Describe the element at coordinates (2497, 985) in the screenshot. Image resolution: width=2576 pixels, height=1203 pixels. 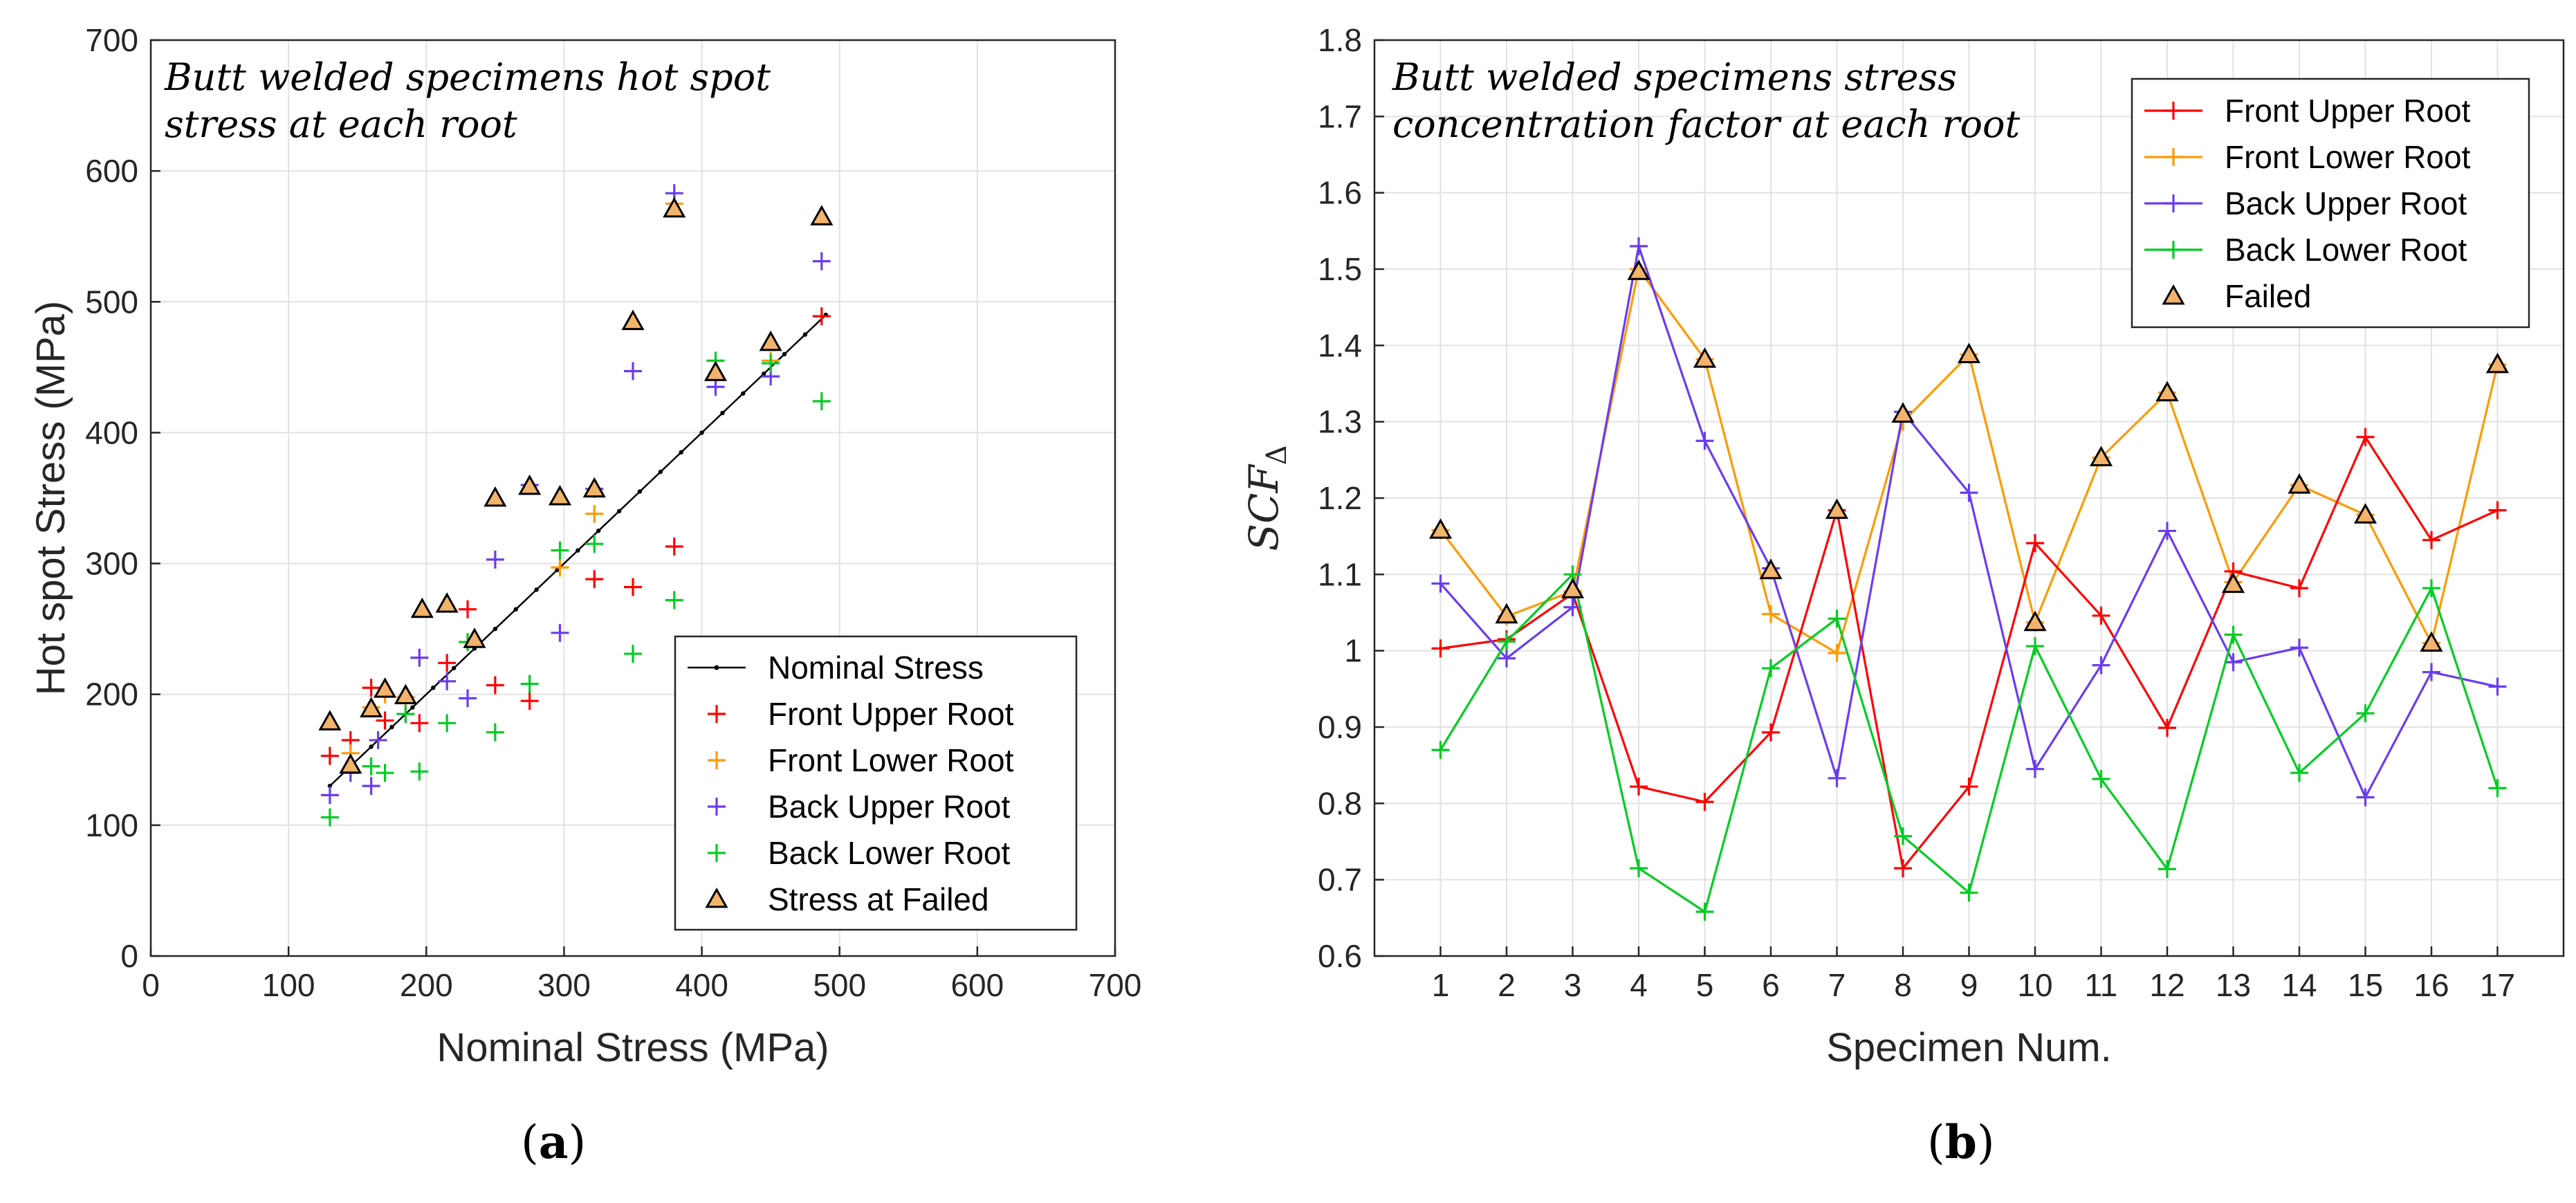
I see `x-tick-label: 17` at that location.